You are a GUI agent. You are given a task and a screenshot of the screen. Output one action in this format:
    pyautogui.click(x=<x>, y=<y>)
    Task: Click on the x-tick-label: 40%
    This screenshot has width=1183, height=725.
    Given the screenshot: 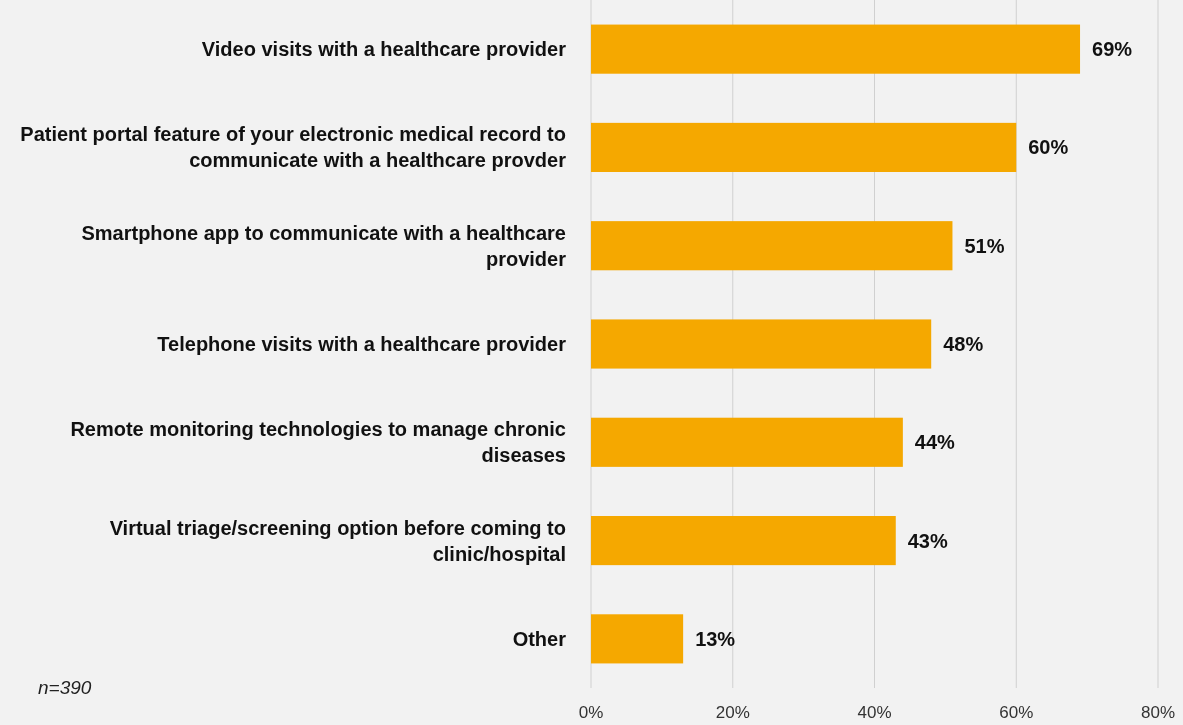 What is the action you would take?
    pyautogui.click(x=874, y=712)
    